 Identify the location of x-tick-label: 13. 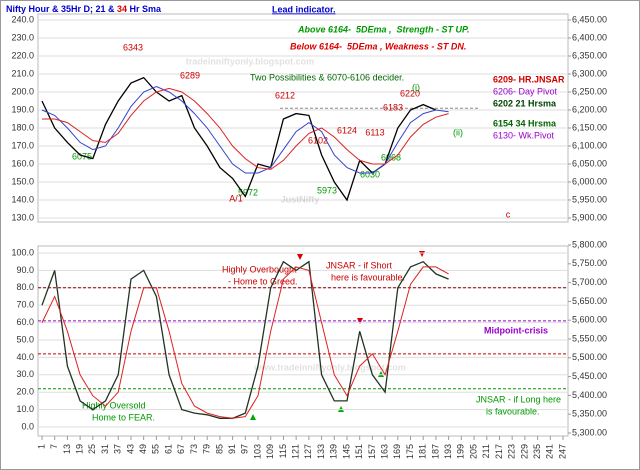
(67, 449).